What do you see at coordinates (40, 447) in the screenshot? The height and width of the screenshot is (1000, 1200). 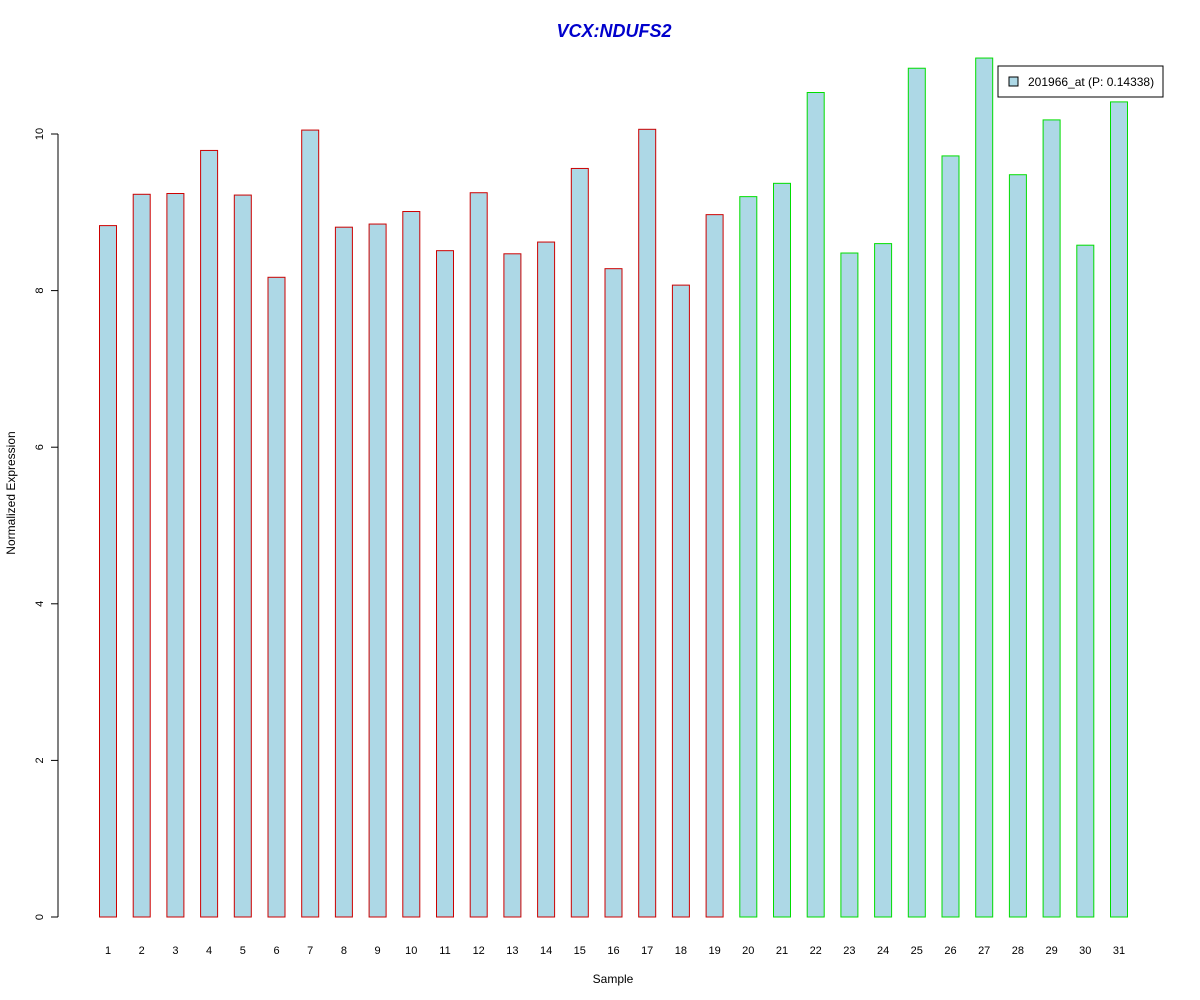 I see `y-tick-label: 6` at bounding box center [40, 447].